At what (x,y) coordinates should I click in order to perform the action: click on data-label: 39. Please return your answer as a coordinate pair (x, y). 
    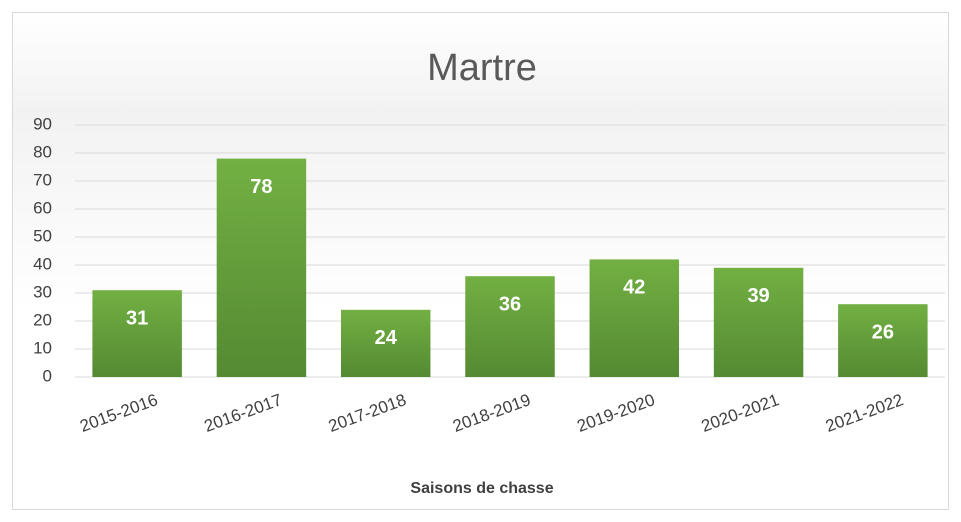
    Looking at the image, I should click on (758, 296).